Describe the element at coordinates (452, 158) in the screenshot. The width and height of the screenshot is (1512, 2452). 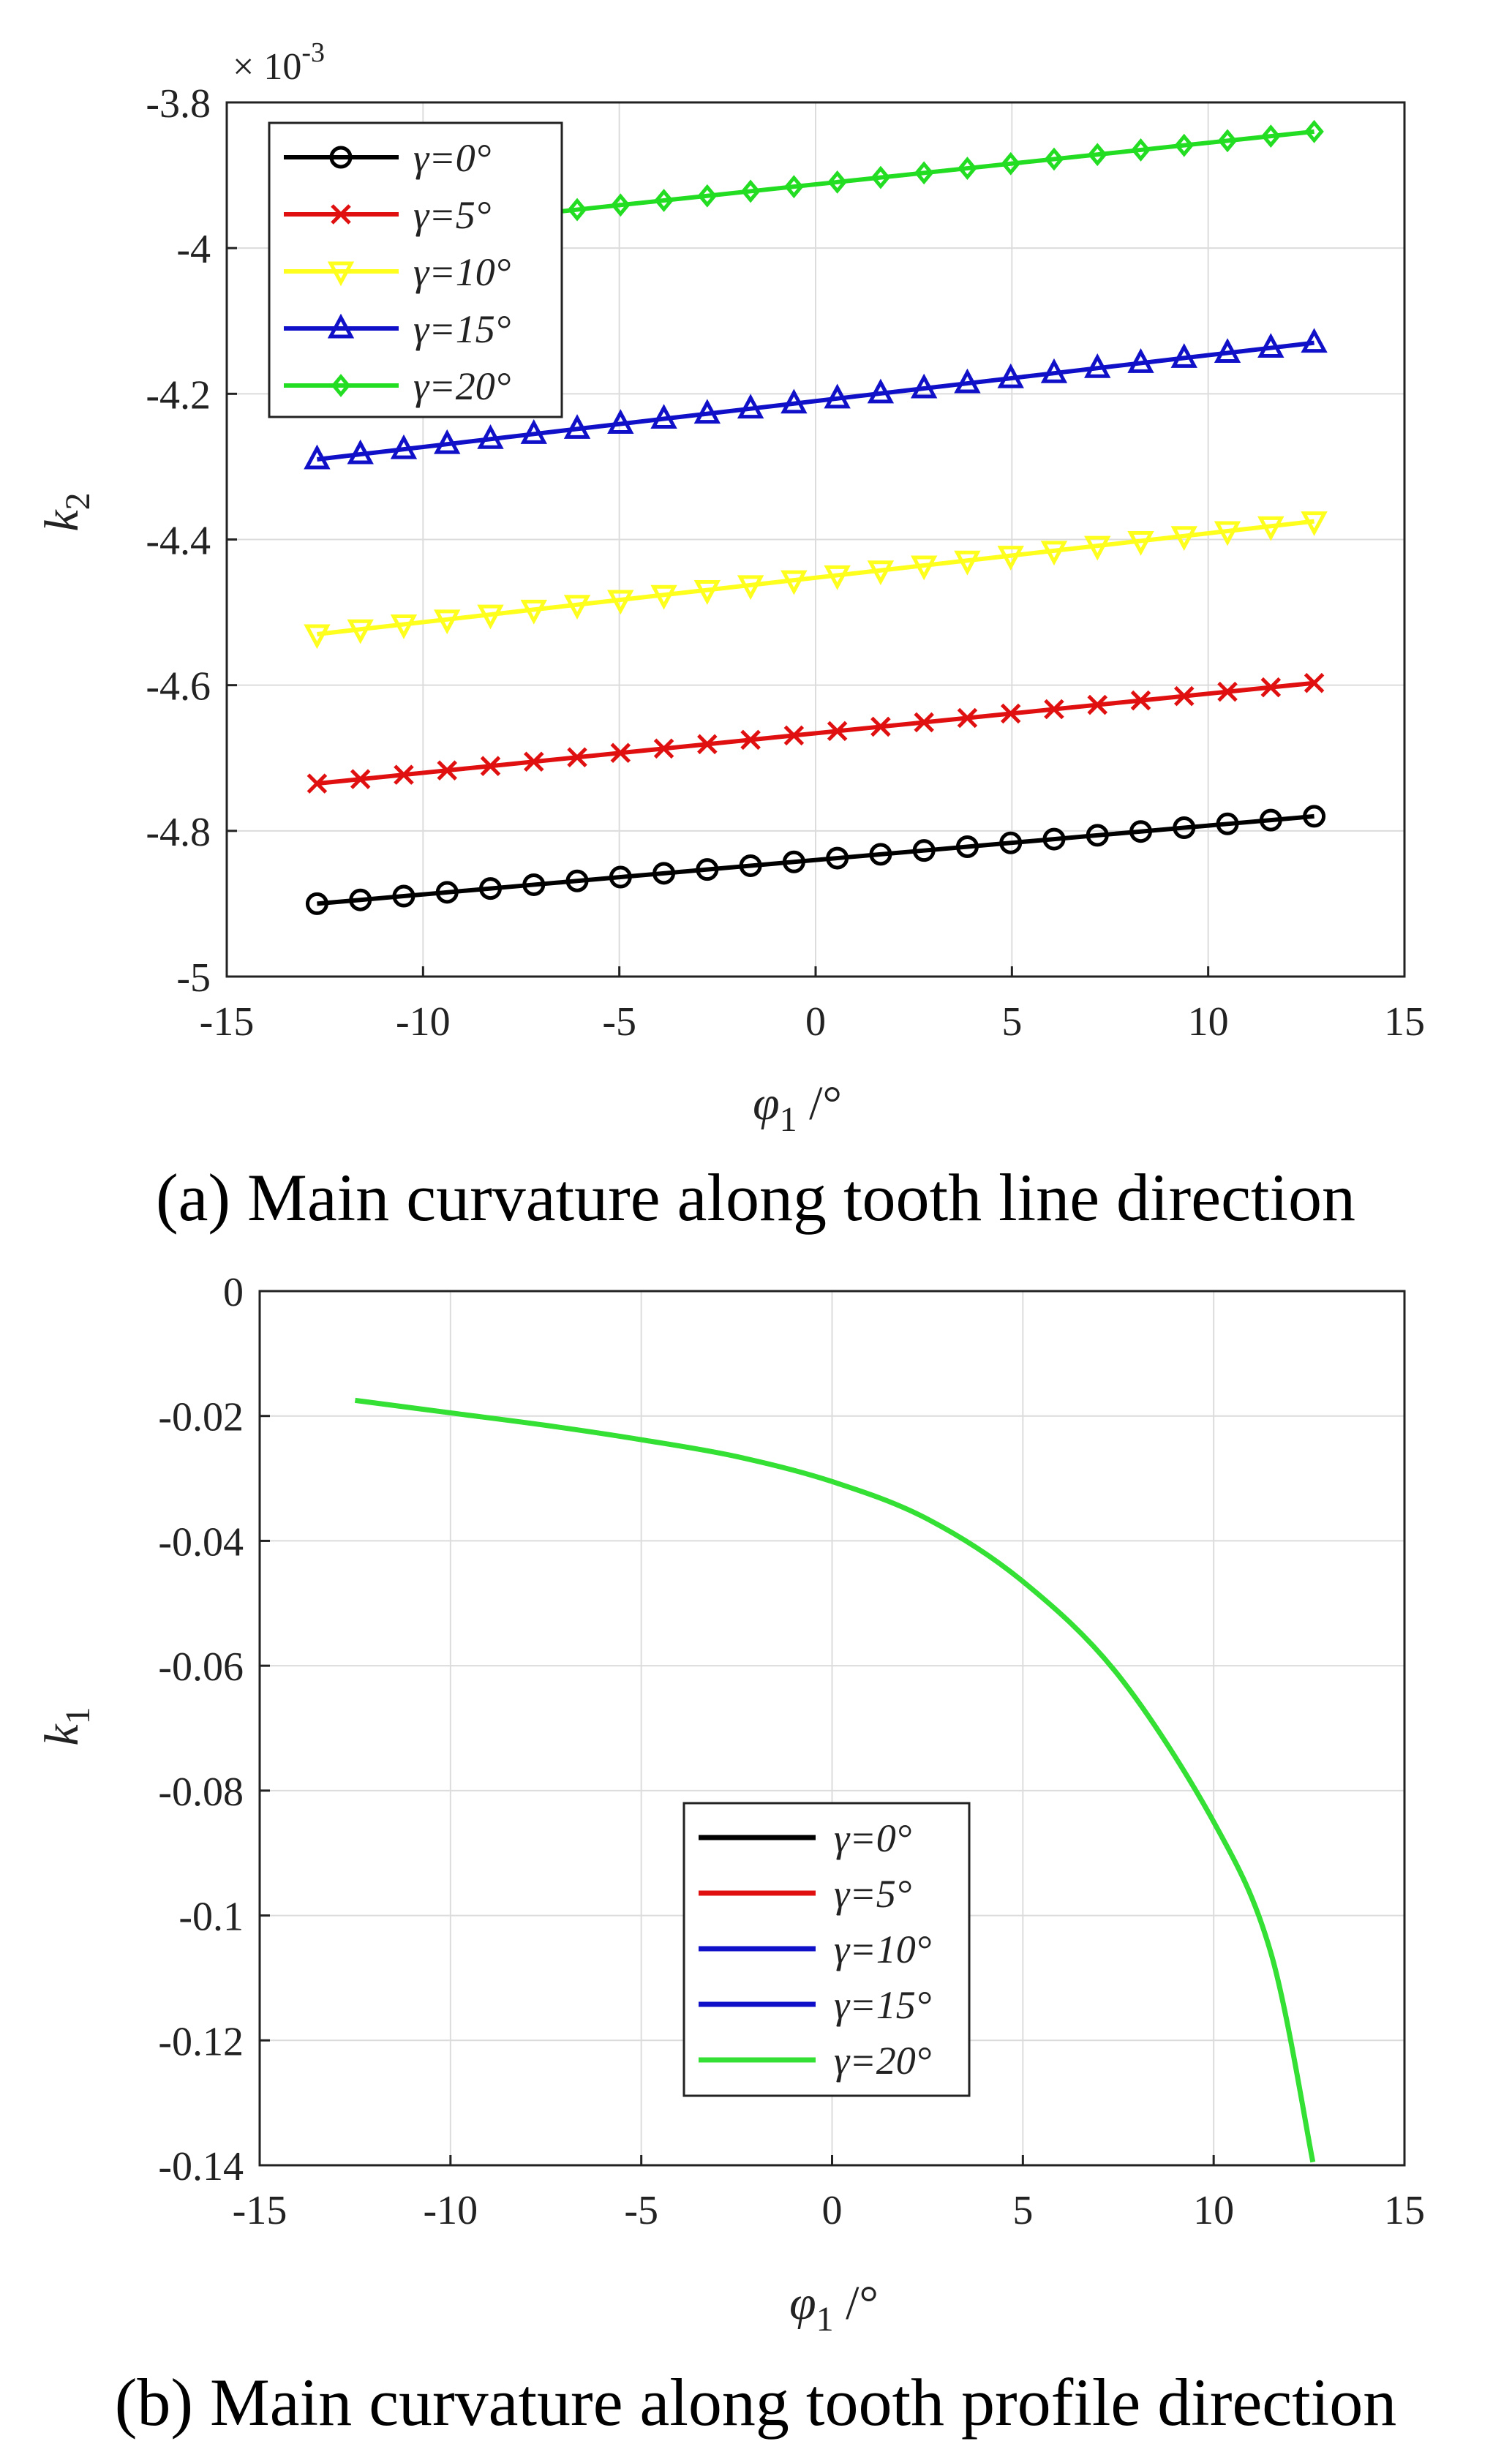
I see `legend-label: γ=0°` at that location.